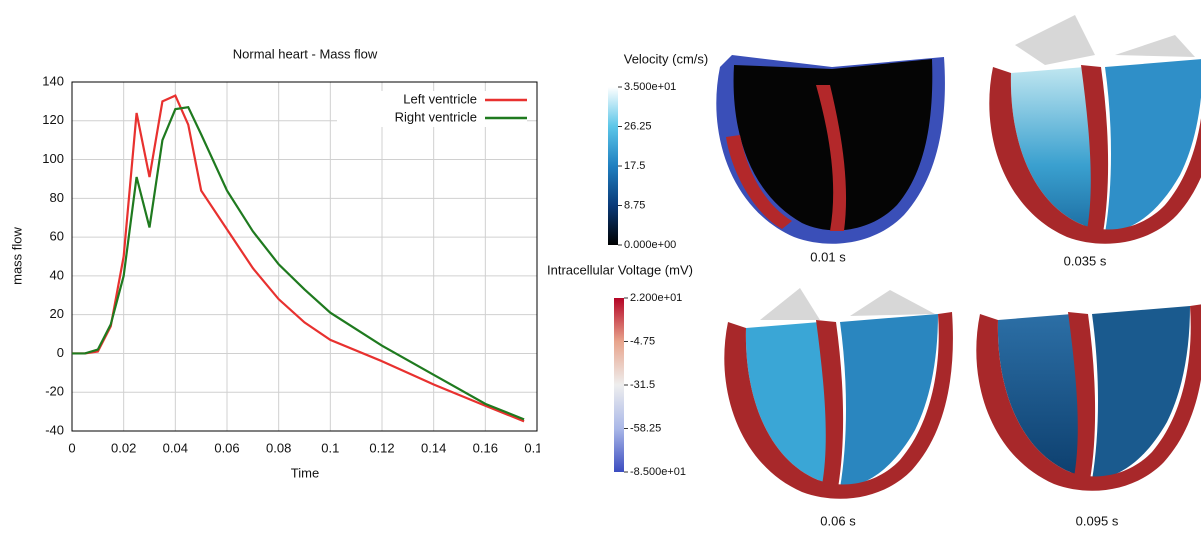 The width and height of the screenshot is (1201, 533). I want to click on colorbar-tick-label: 26.25, so click(638, 126).